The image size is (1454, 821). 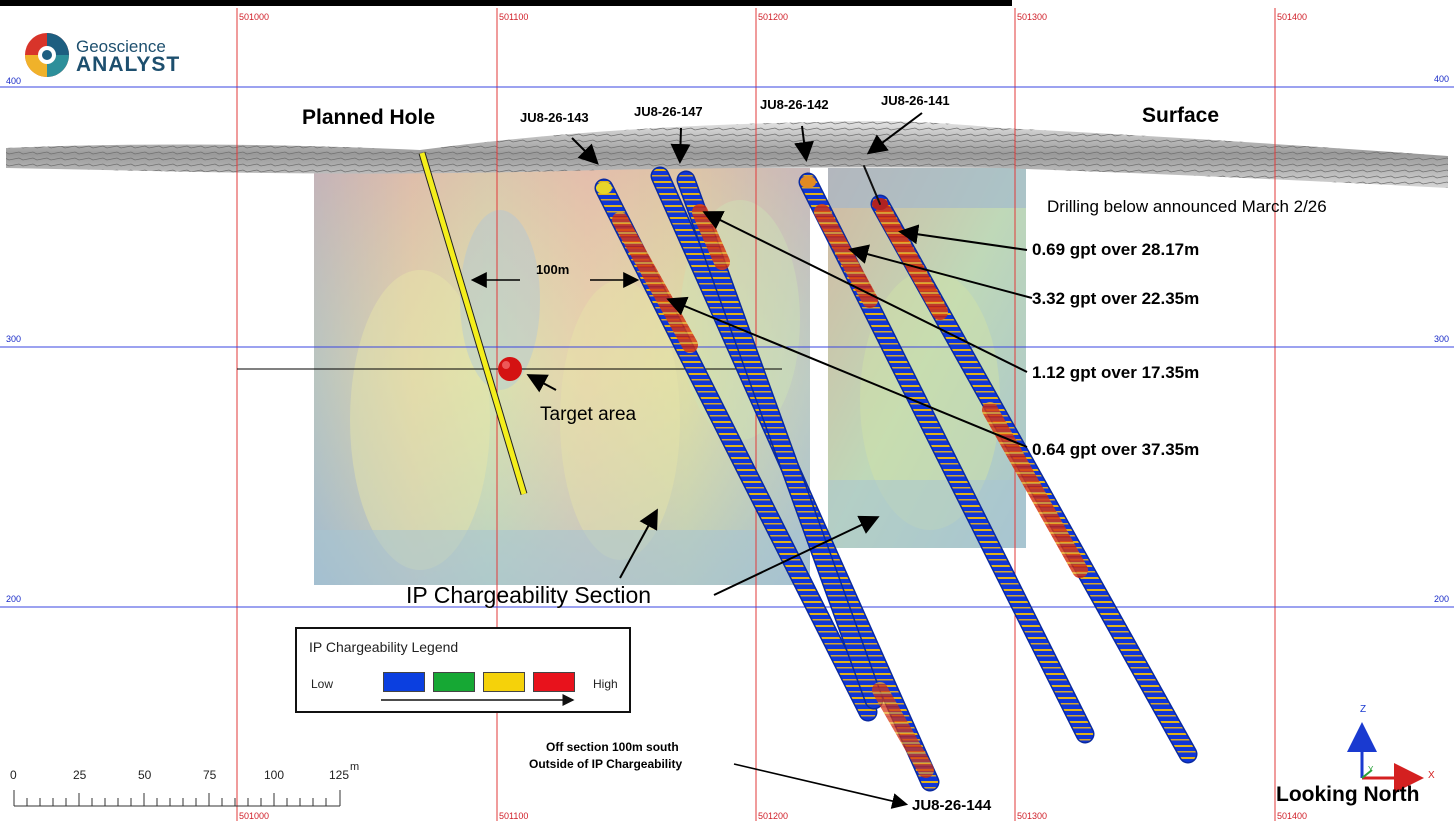 What do you see at coordinates (1032, 17) in the screenshot?
I see `easting-tick: 501300` at bounding box center [1032, 17].